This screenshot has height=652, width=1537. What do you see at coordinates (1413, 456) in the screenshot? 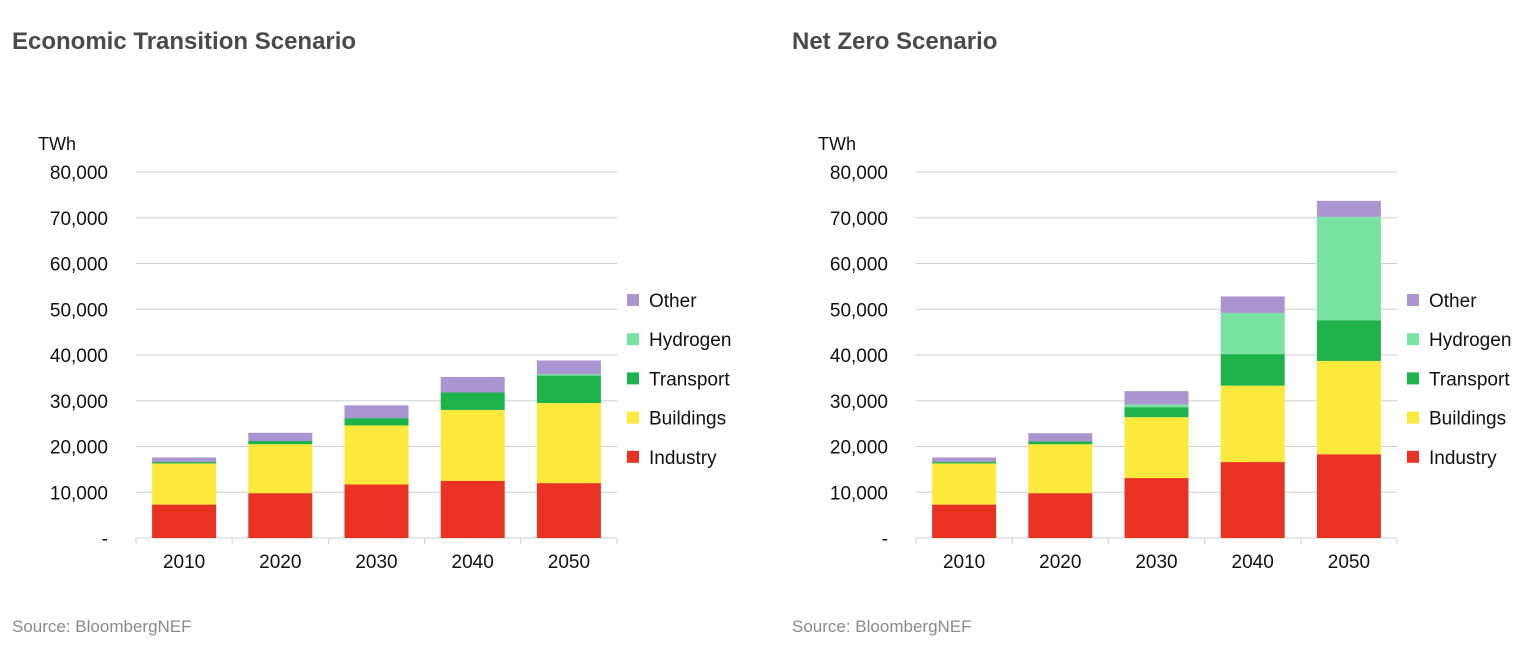
I see `legend-swatch-industry` at bounding box center [1413, 456].